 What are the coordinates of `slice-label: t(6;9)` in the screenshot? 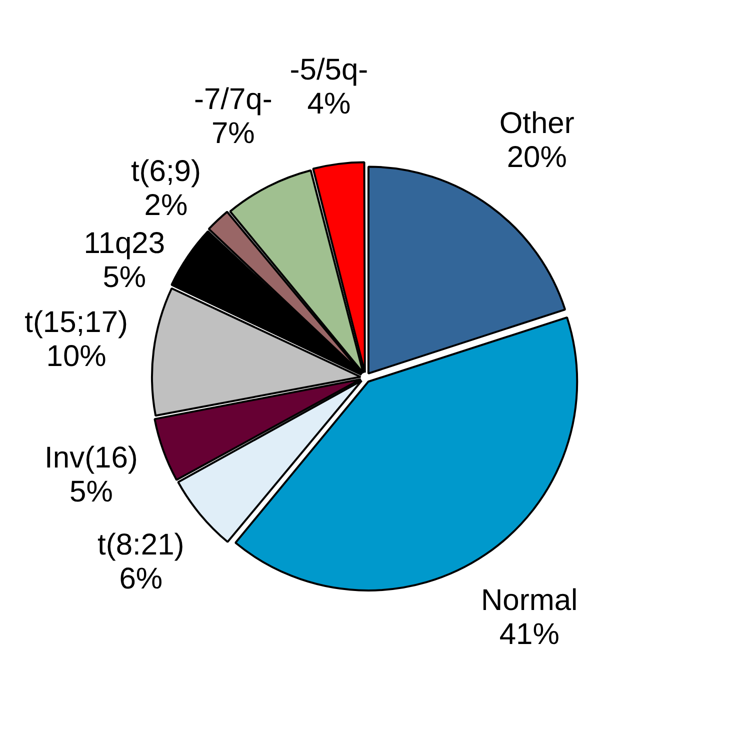 It's located at (165, 171).